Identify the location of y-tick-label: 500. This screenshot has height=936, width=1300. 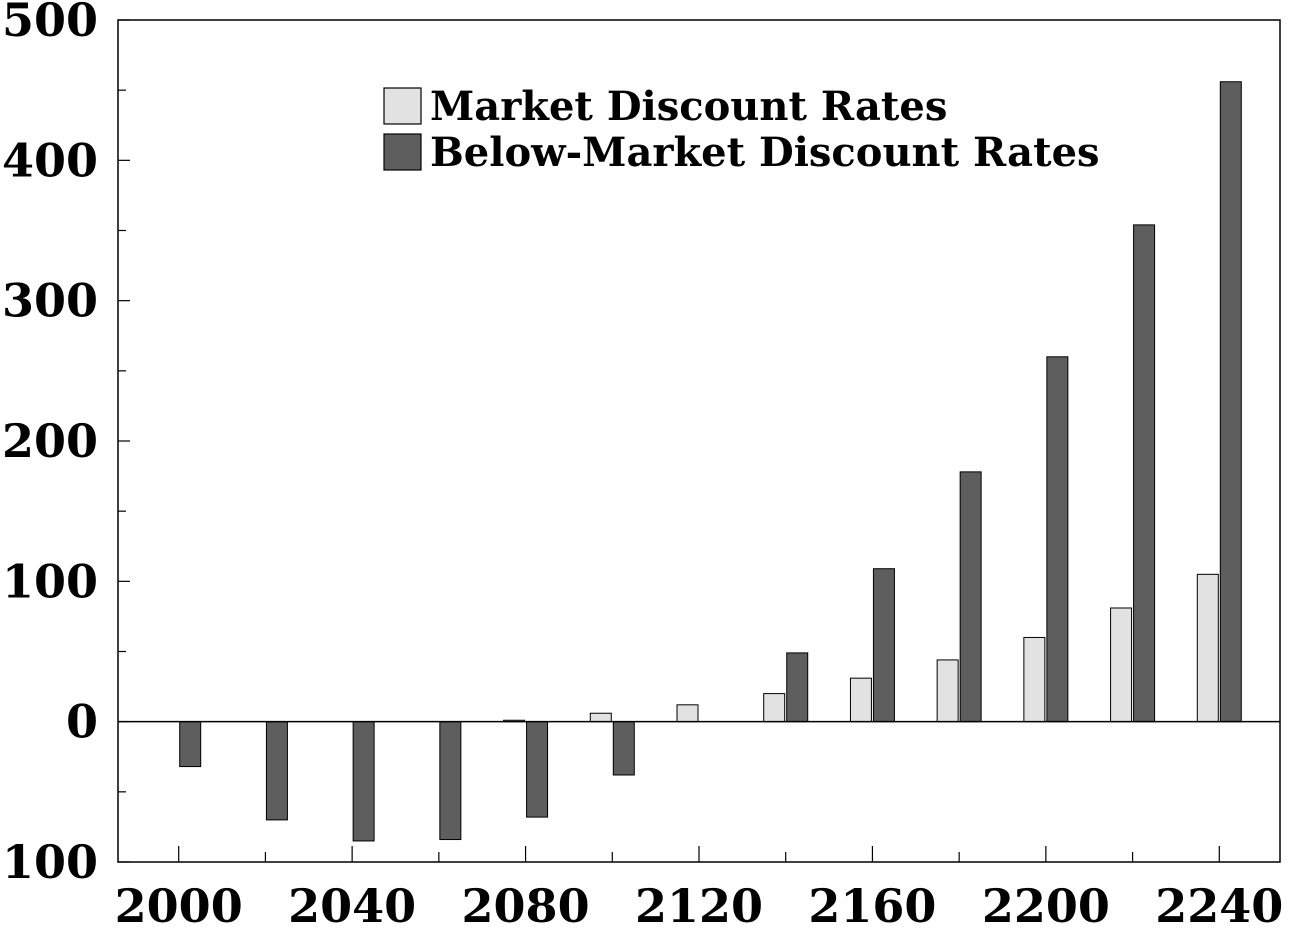
(50, 23).